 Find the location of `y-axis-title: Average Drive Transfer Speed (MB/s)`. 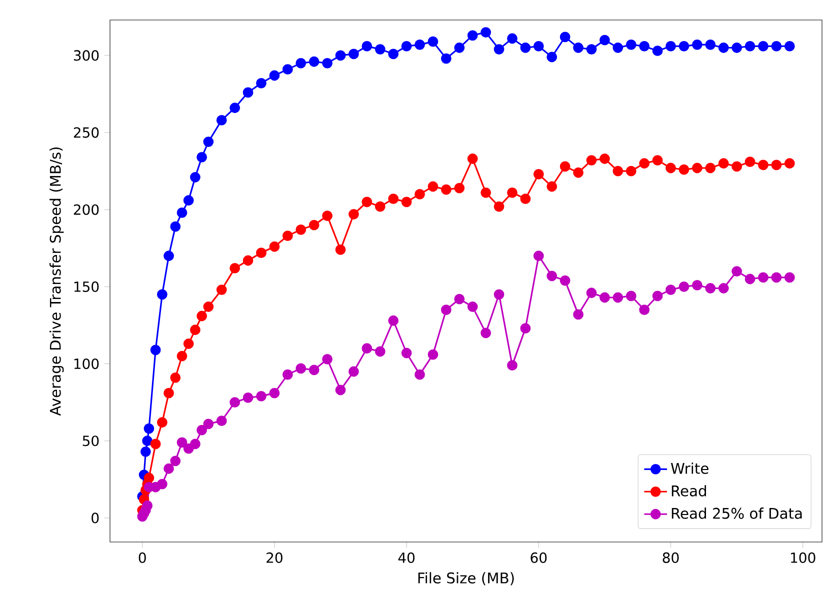

y-axis-title: Average Drive Transfer Speed (MB/s) is located at coordinates (57, 281).